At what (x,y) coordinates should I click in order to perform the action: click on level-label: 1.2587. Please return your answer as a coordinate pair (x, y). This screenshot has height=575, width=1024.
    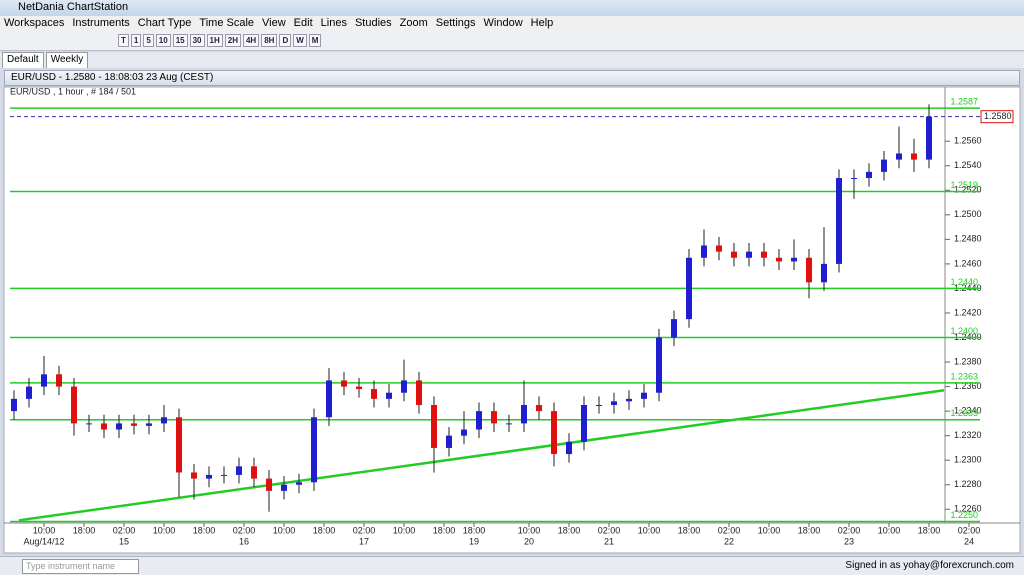
    Looking at the image, I should click on (964, 101).